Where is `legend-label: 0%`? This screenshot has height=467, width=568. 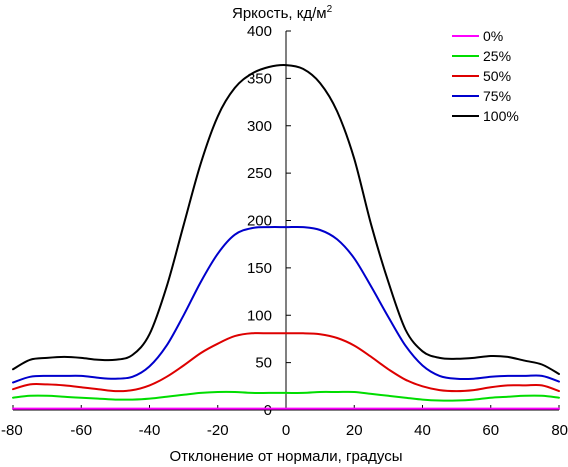
legend-label: 0% is located at coordinates (493, 36).